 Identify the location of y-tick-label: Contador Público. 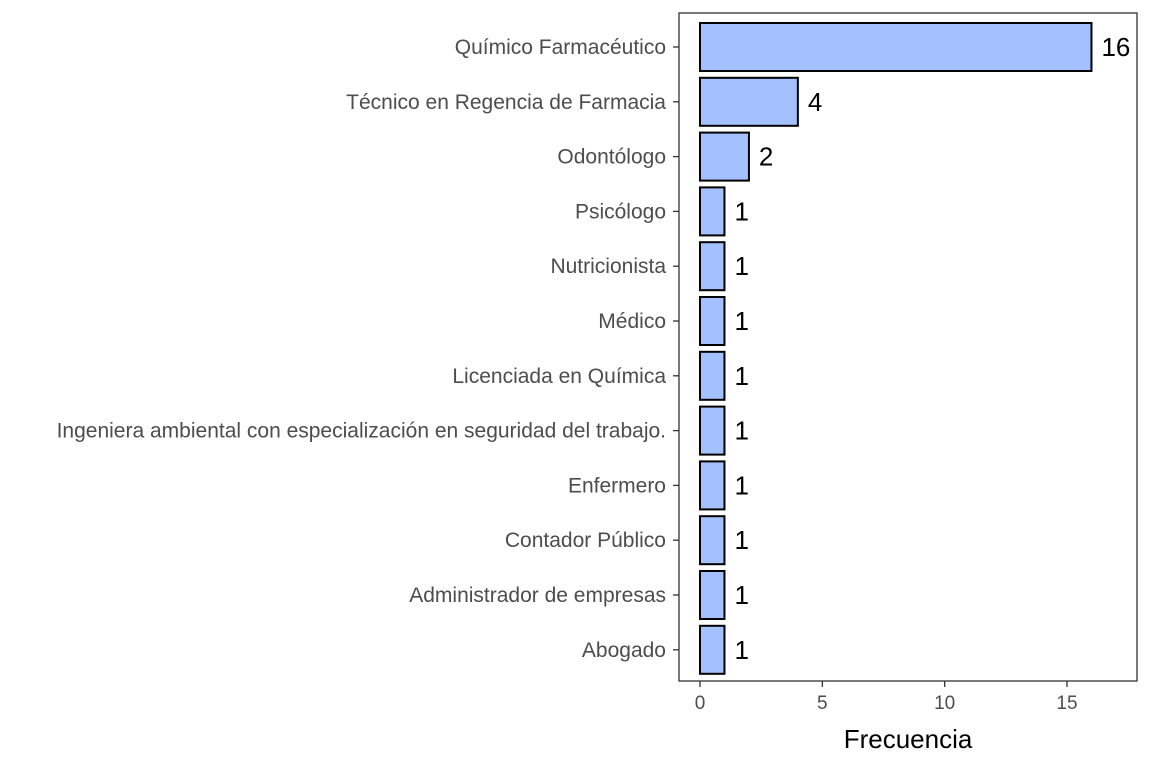
(585, 540).